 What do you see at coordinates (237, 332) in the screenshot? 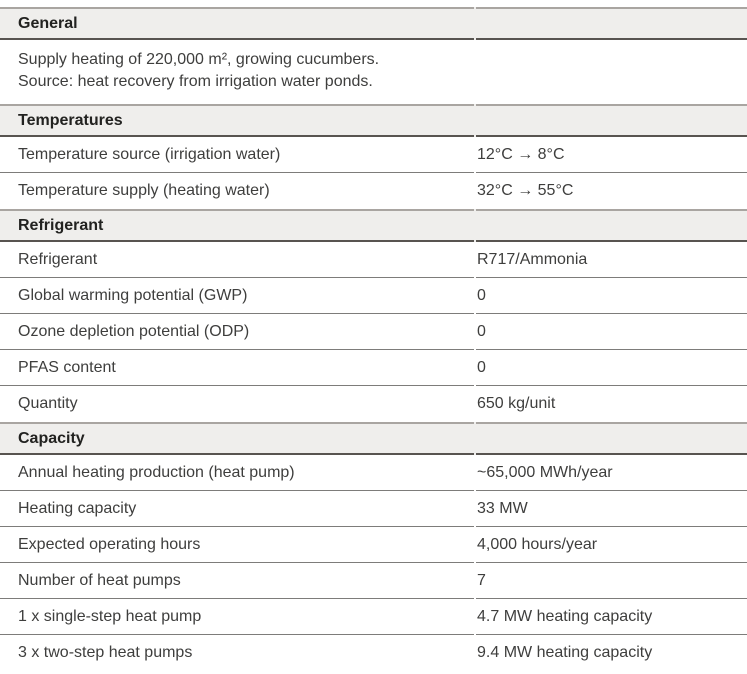
I see `row-label: Ozone depletion potential (ODP)` at bounding box center [237, 332].